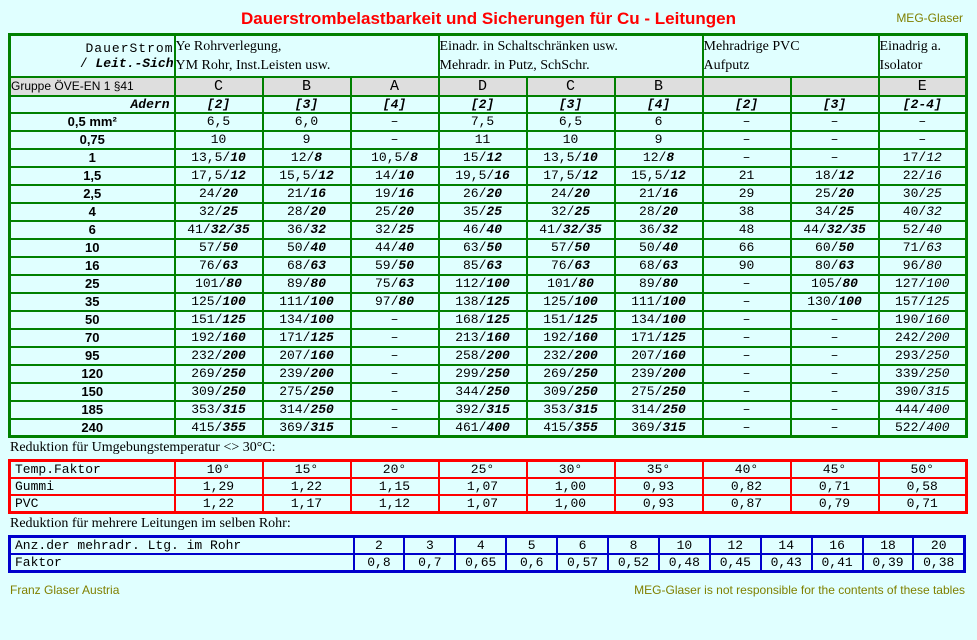  Describe the element at coordinates (670, 193) in the screenshot. I see `fuse-value: 16` at that location.